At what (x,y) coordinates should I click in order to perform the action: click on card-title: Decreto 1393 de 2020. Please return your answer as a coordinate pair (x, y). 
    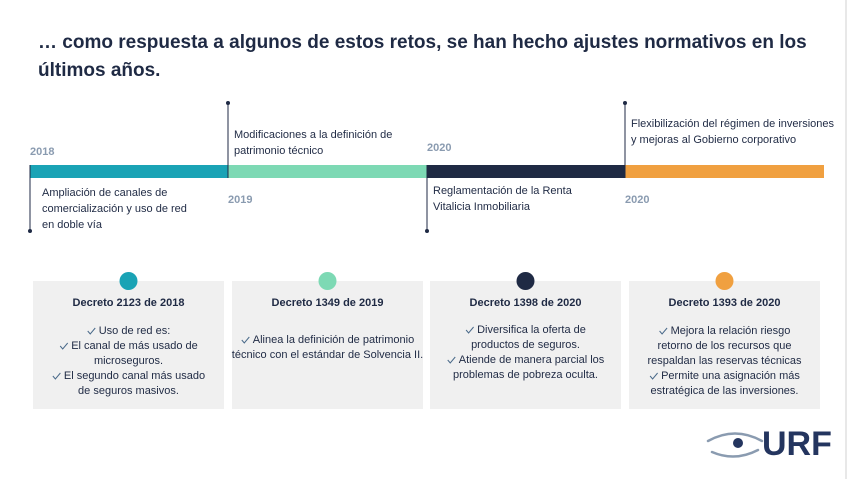
    Looking at the image, I should click on (725, 303).